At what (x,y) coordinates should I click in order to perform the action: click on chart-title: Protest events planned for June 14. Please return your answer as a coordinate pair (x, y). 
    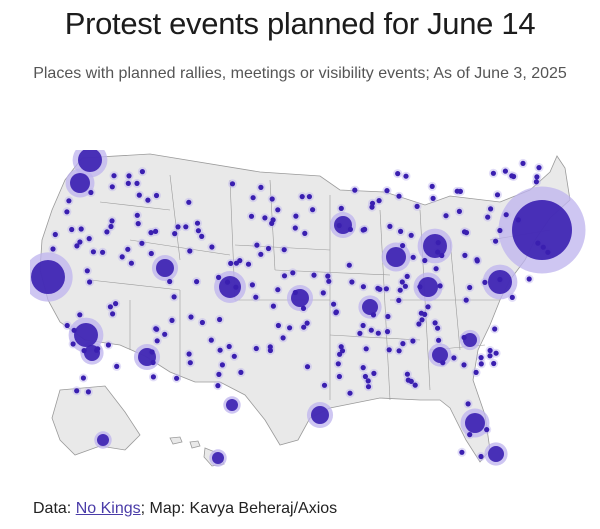
    Looking at the image, I should click on (300, 23).